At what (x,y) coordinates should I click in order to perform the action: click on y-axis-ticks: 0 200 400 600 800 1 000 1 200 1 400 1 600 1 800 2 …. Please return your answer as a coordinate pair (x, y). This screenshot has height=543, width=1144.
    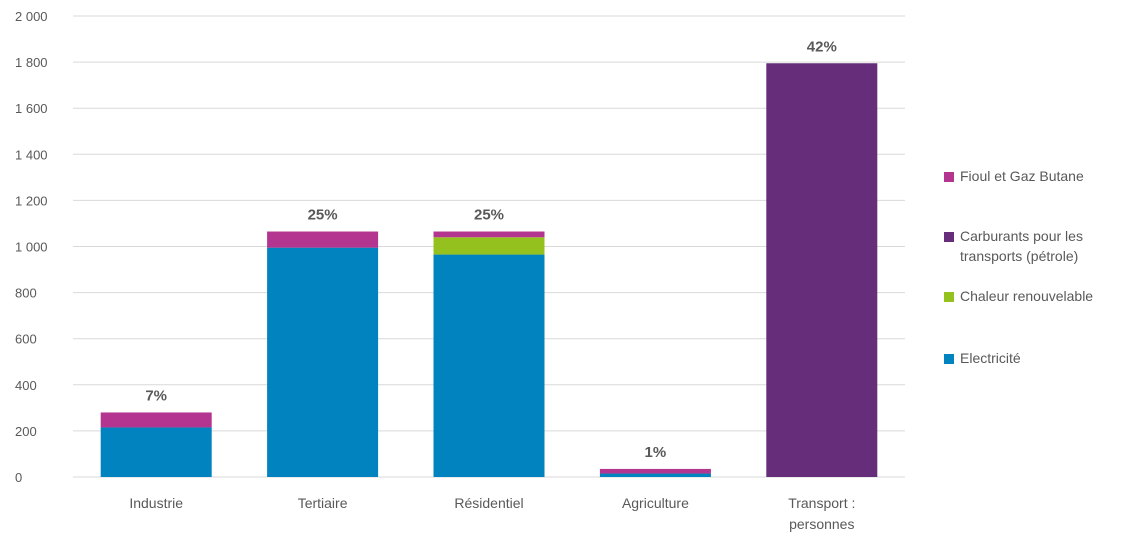
    Looking at the image, I should click on (31, 247).